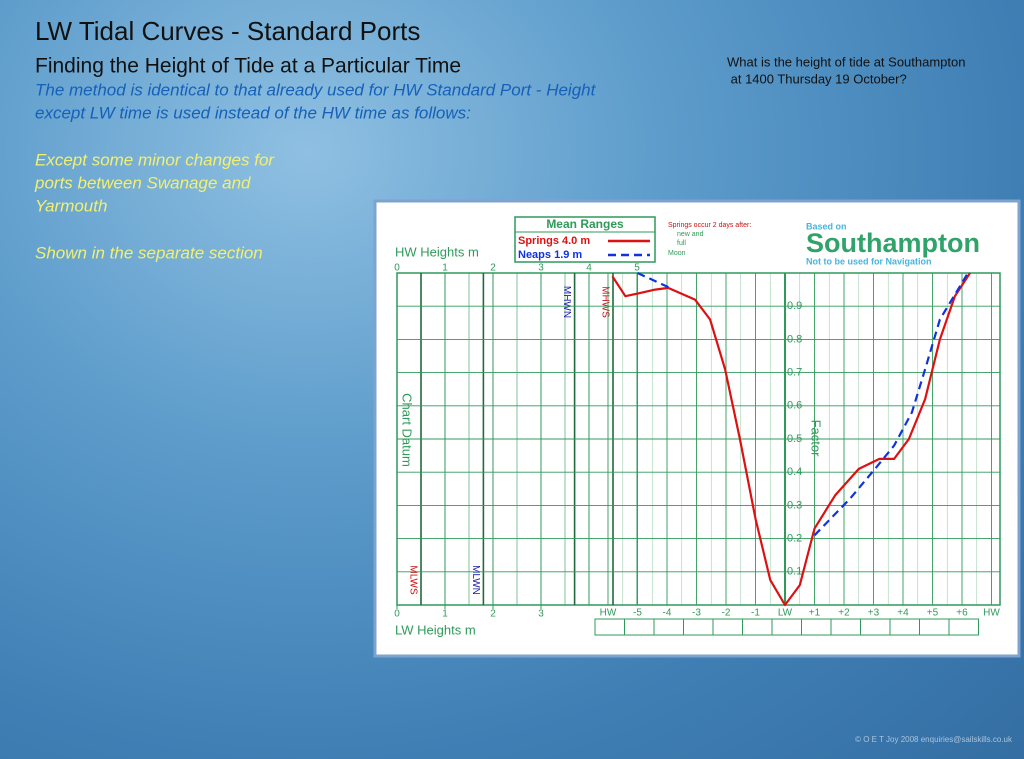  What do you see at coordinates (816, 439) in the screenshot?
I see `y-axis-label: Factor` at bounding box center [816, 439].